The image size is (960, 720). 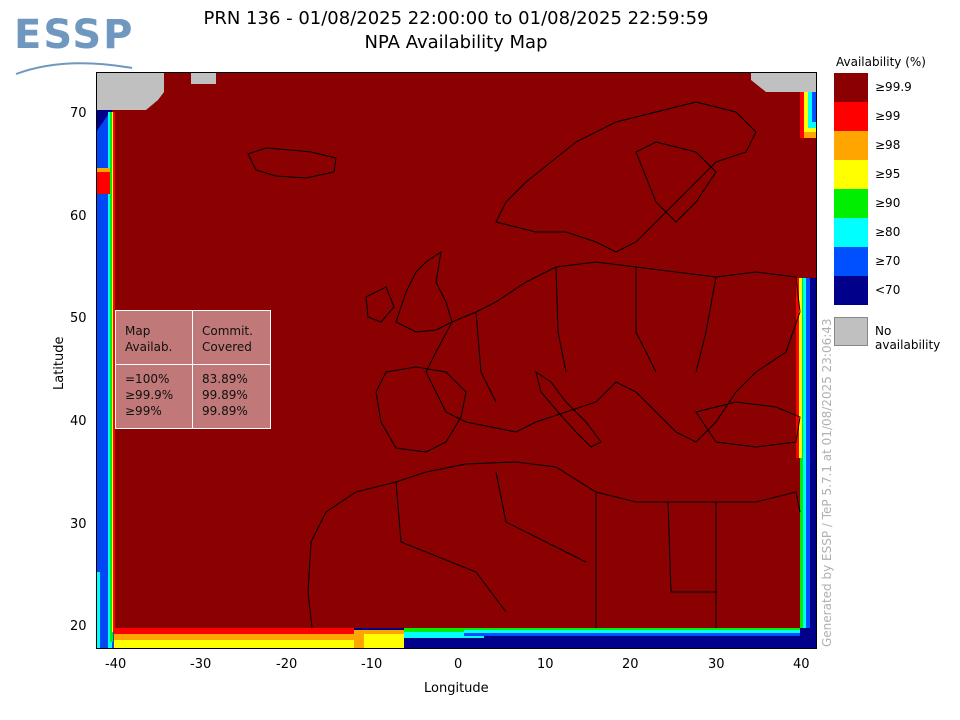 I want to click on y-tick-20: 20, so click(x=78, y=626).